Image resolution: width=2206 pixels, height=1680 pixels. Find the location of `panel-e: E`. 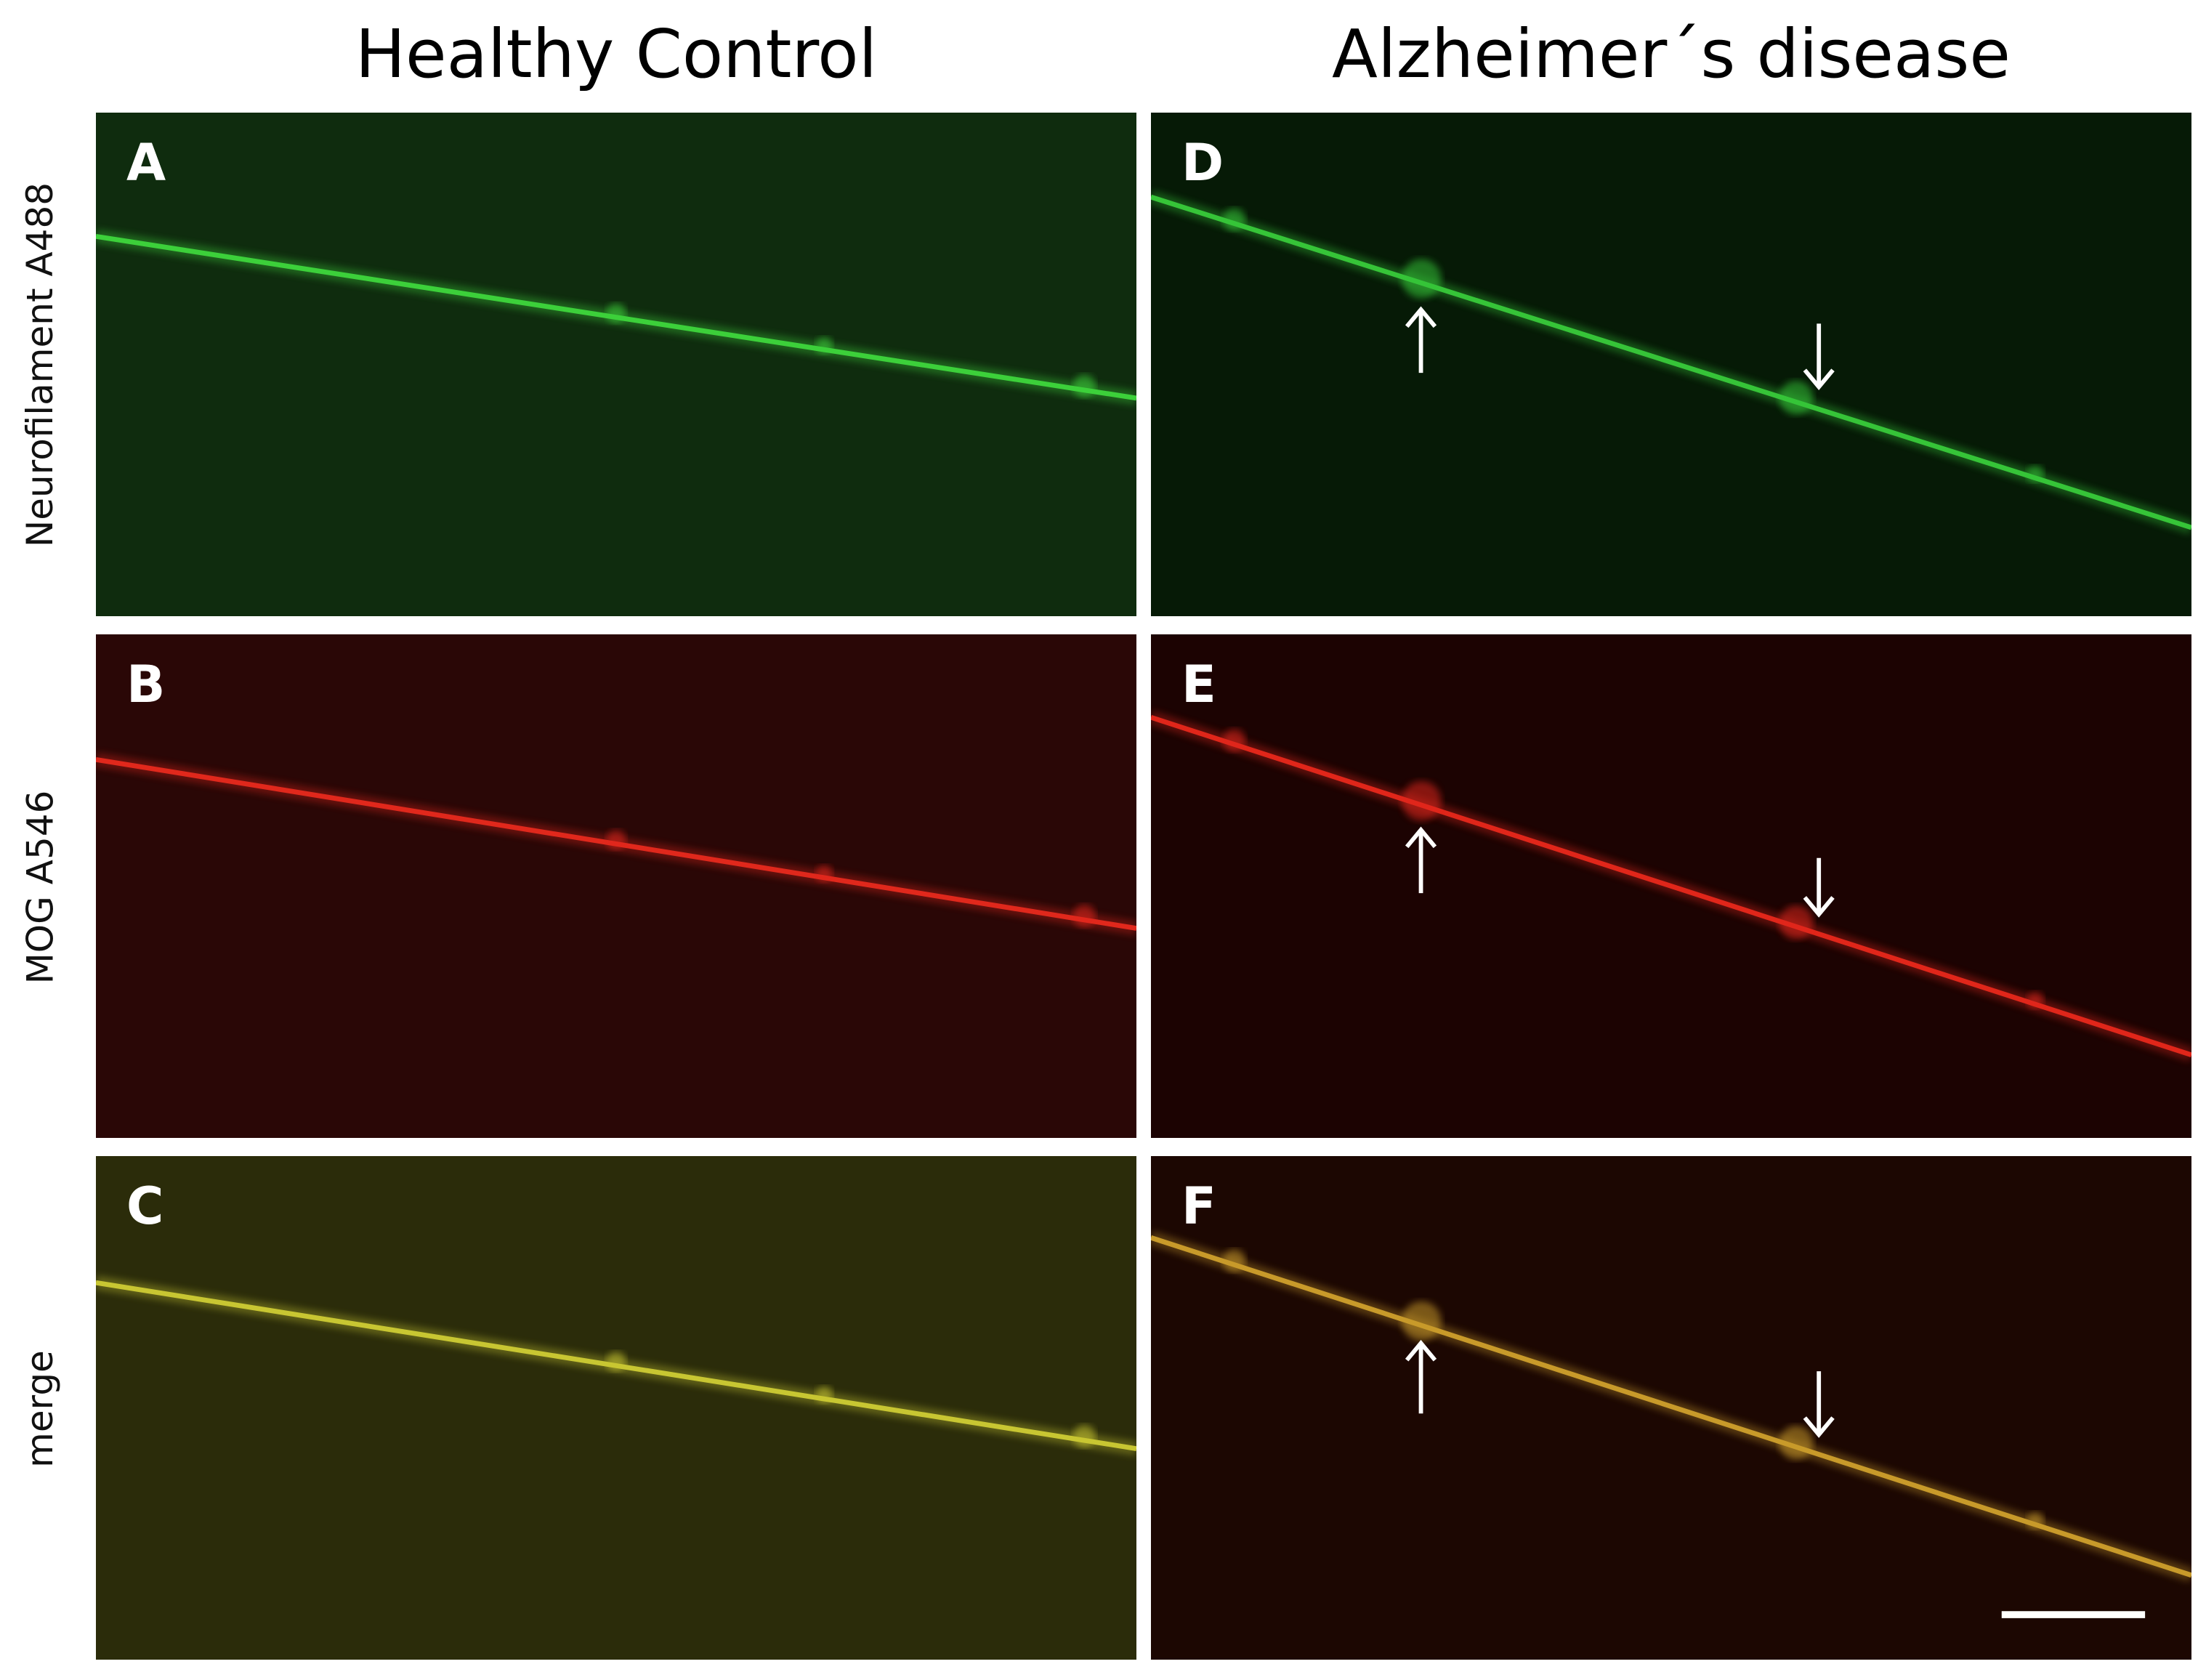

panel-e: E is located at coordinates (1671, 886).